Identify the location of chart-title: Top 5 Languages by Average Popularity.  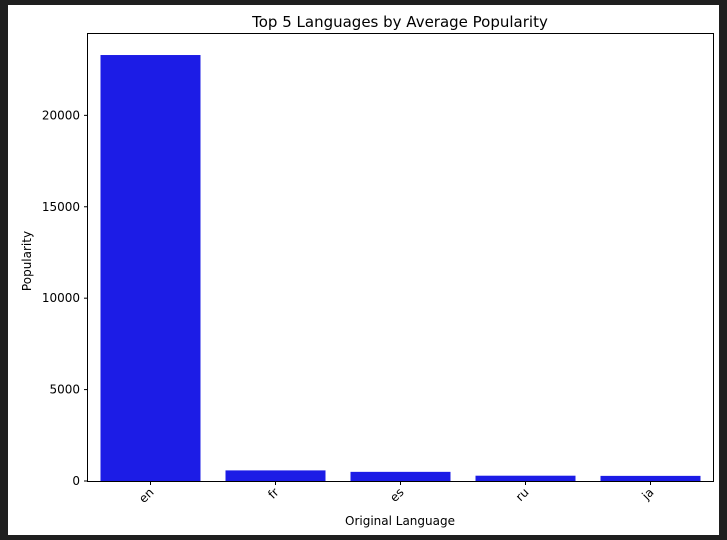
(399, 22).